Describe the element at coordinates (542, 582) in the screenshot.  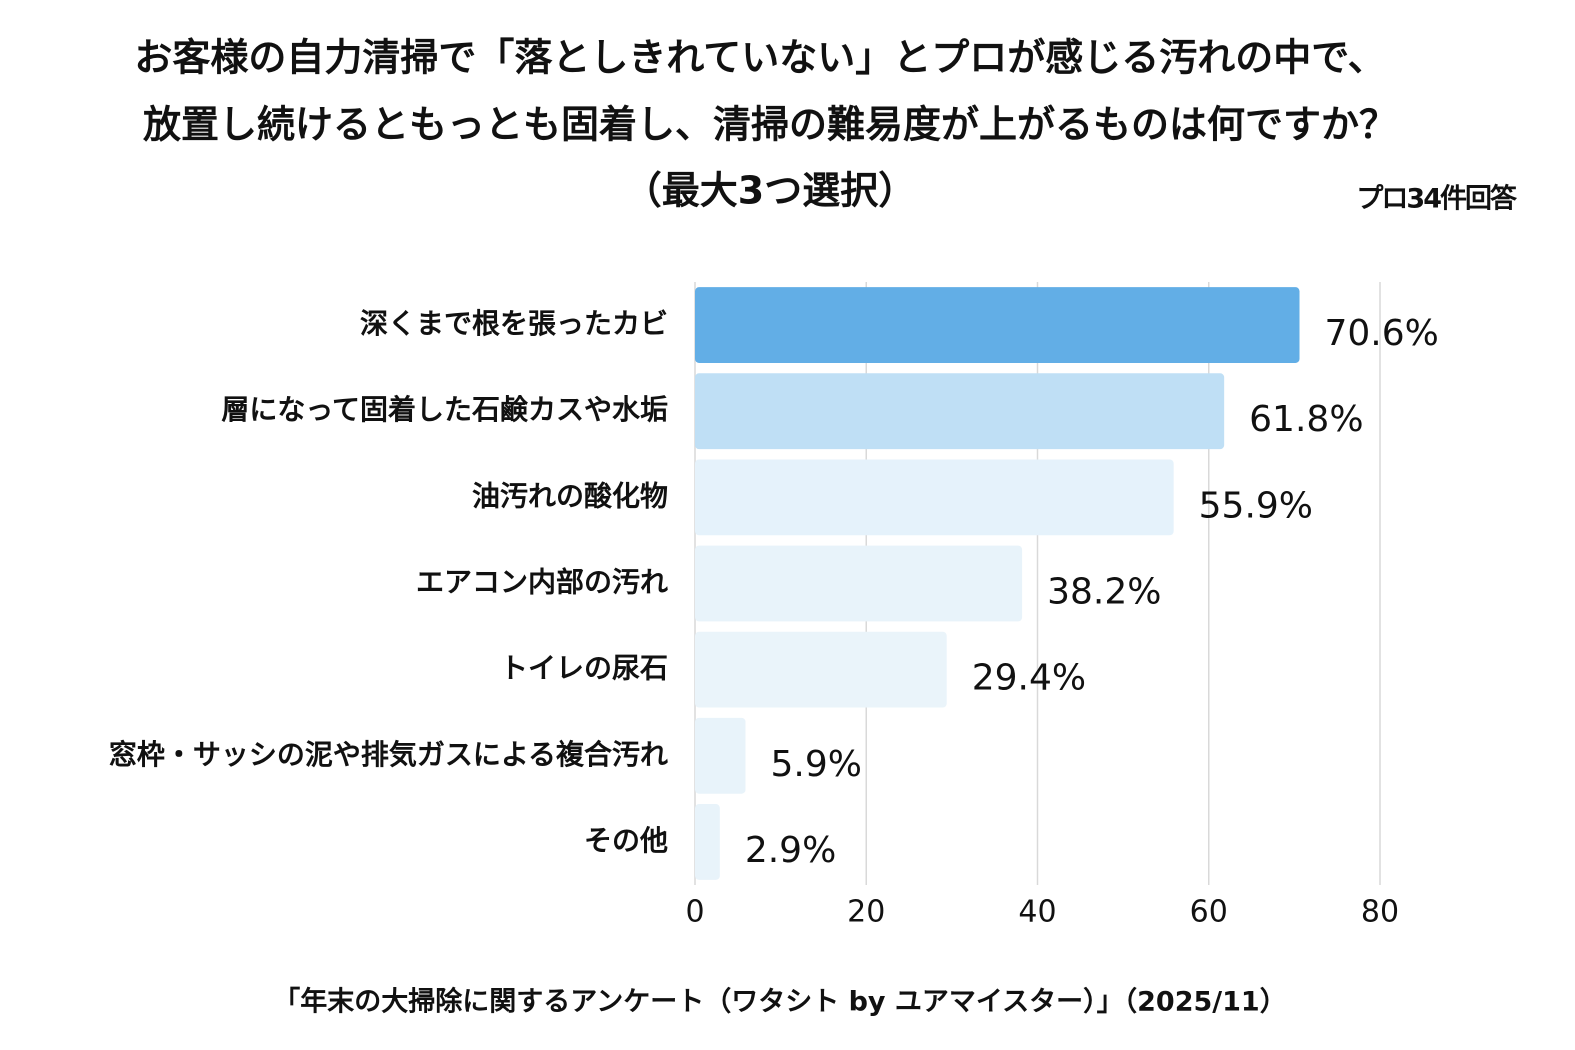
I see `y-tick-label: エアコン内部の汚れ` at that location.